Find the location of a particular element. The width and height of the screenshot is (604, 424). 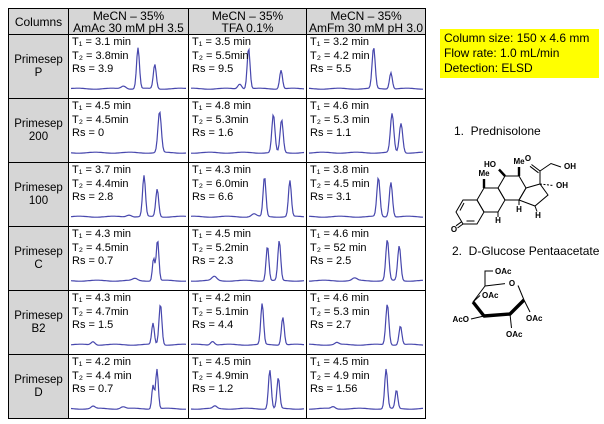

retention-line: Rs = 2.8 is located at coordinates (93, 197).